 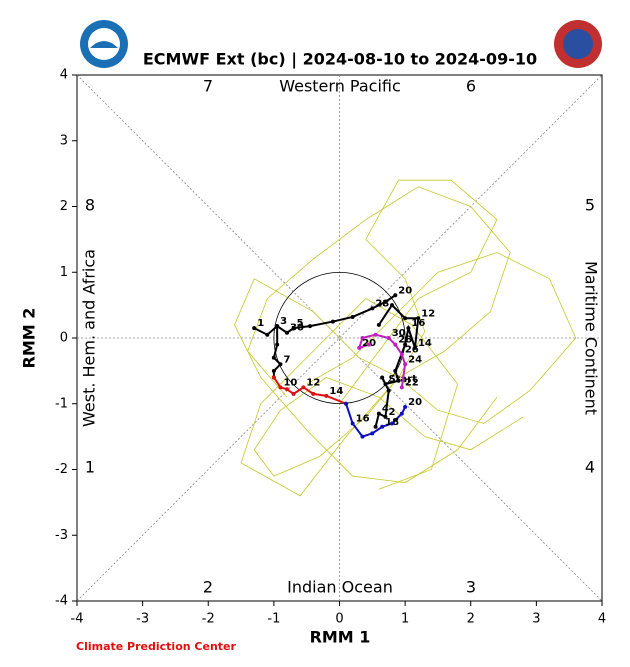 What do you see at coordinates (77, 619) in the screenshot?
I see `x-tick-label: -4` at bounding box center [77, 619].